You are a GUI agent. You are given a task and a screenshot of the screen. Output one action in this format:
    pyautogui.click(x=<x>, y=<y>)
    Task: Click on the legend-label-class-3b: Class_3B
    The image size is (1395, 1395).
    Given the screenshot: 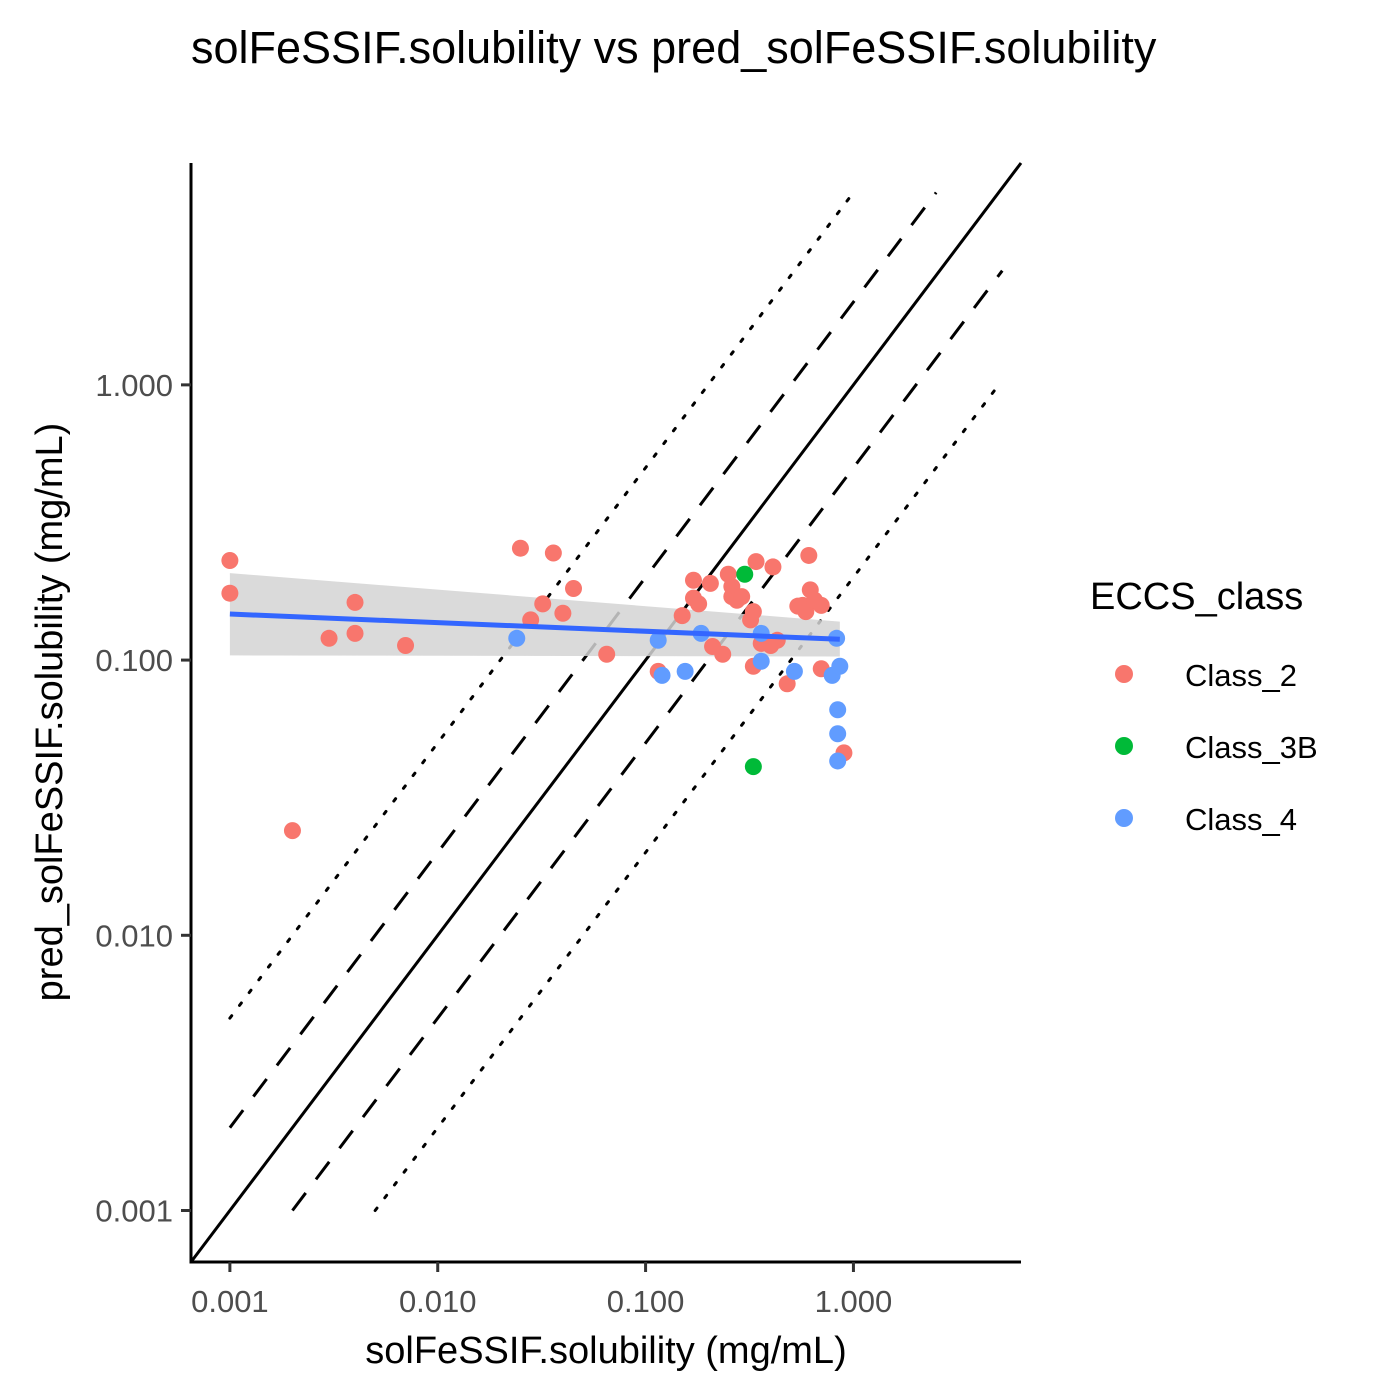 What is the action you would take?
    pyautogui.click(x=1251, y=747)
    